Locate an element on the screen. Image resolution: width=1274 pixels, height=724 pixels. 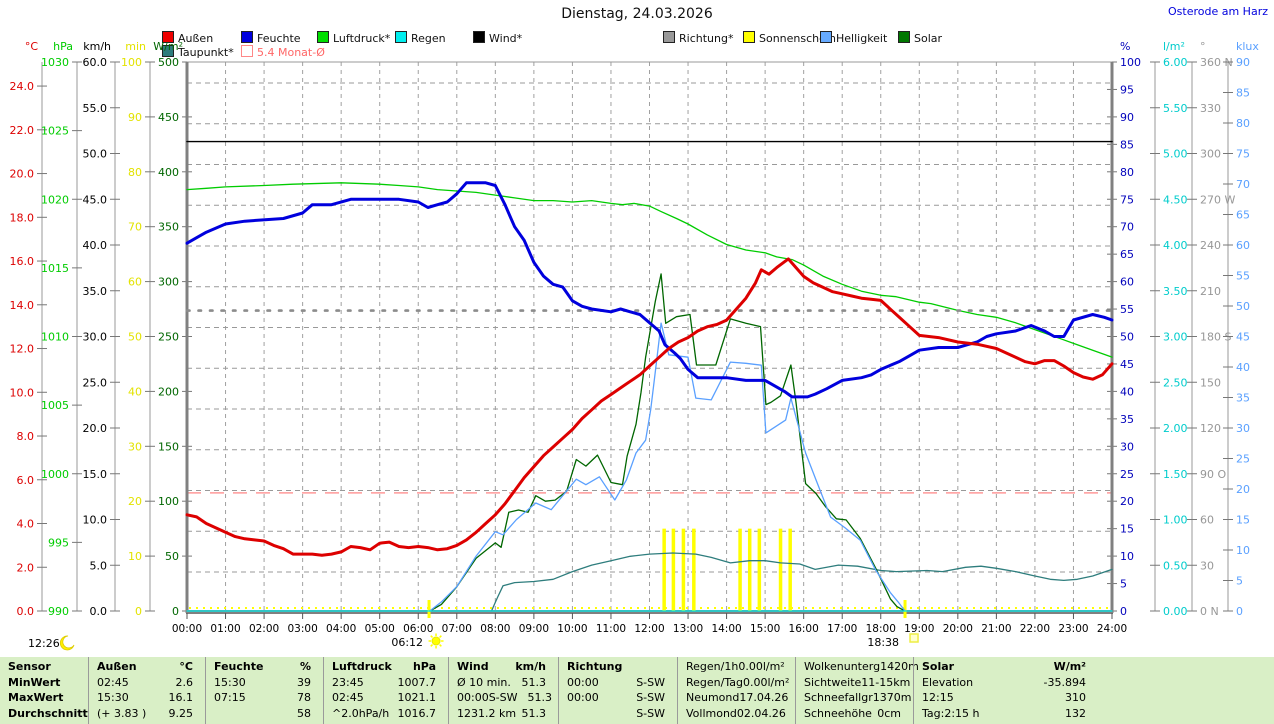
svg-text: 12:00 is located at coordinates (649, 629).